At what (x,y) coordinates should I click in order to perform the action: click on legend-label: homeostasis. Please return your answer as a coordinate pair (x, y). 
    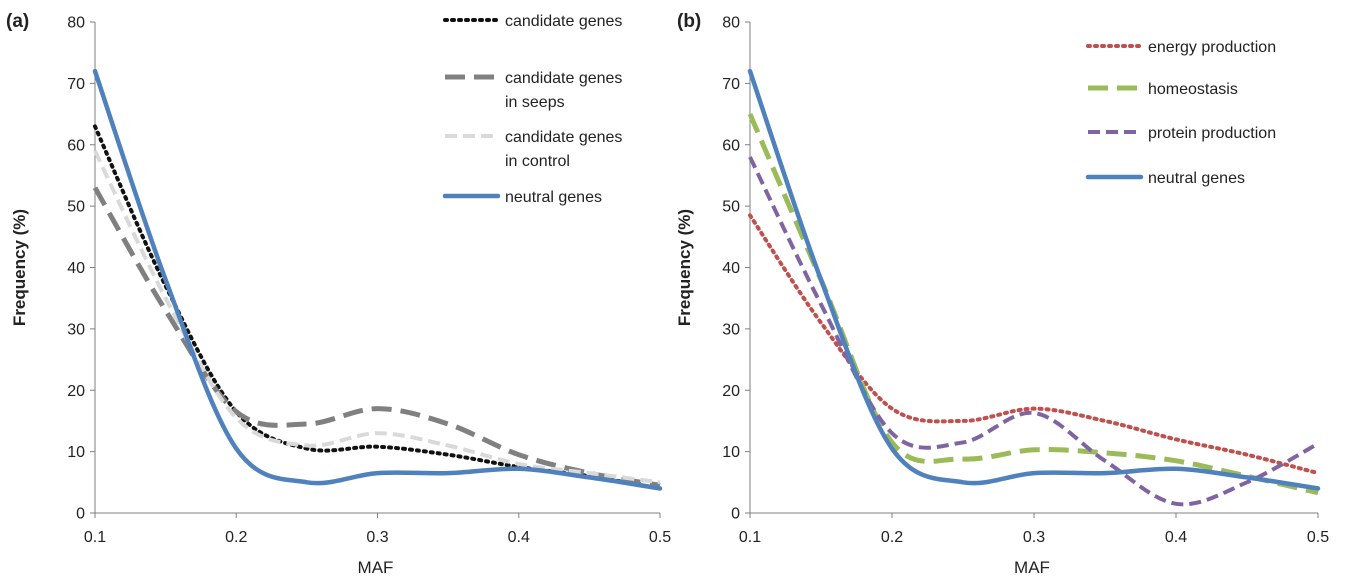
    Looking at the image, I should click on (1193, 89).